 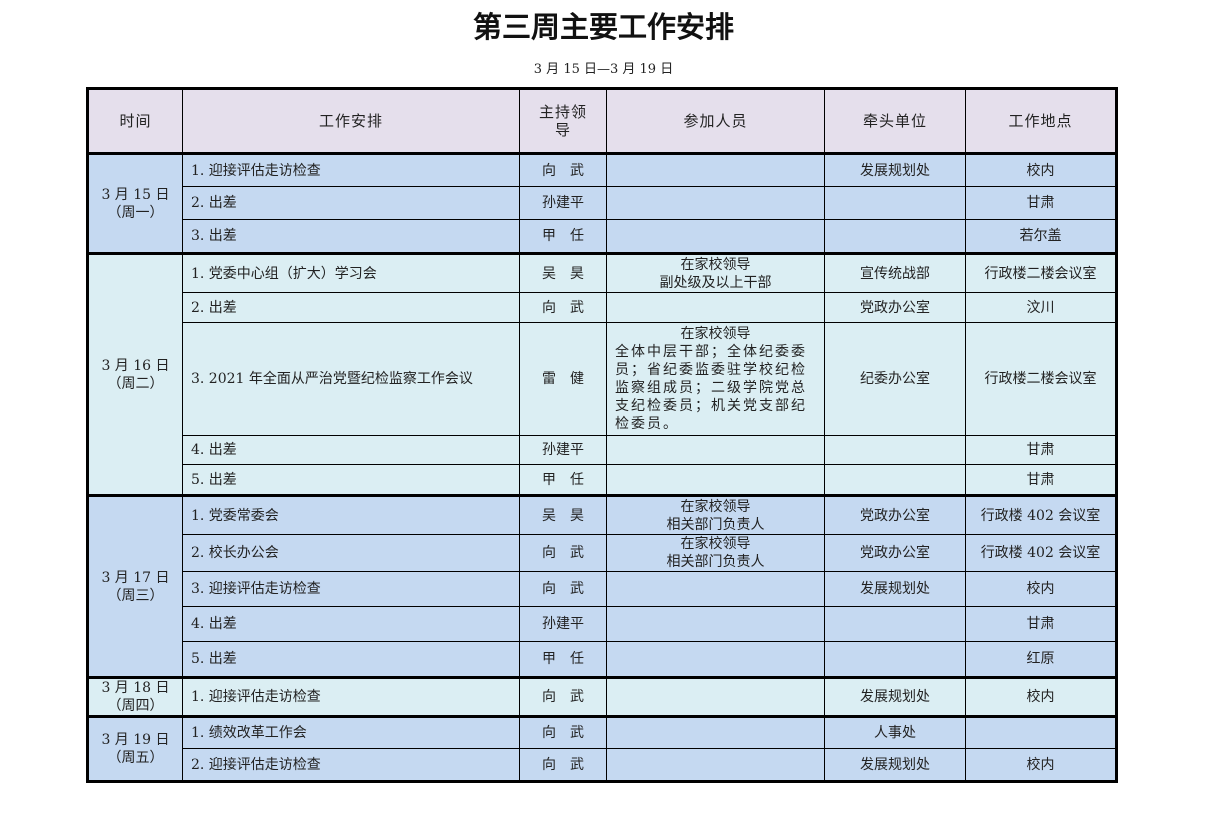 I want to click on task-cell: 5. 出差, so click(x=351, y=480).